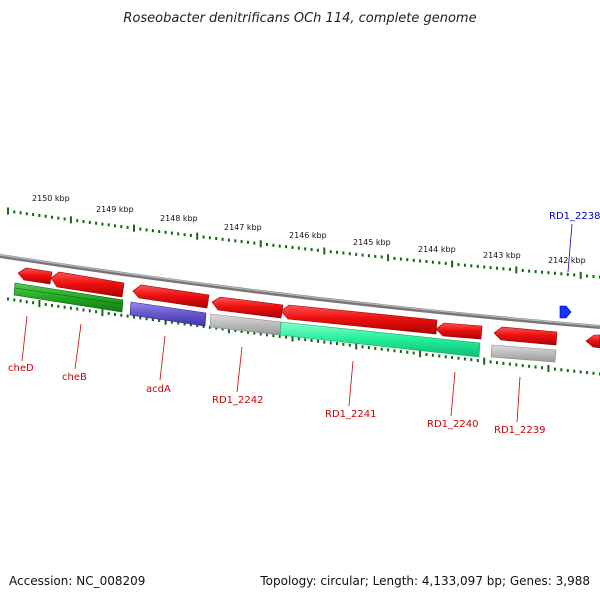 Image resolution: width=600 pixels, height=600 pixels. I want to click on genome-backbone, so click(300, 291).